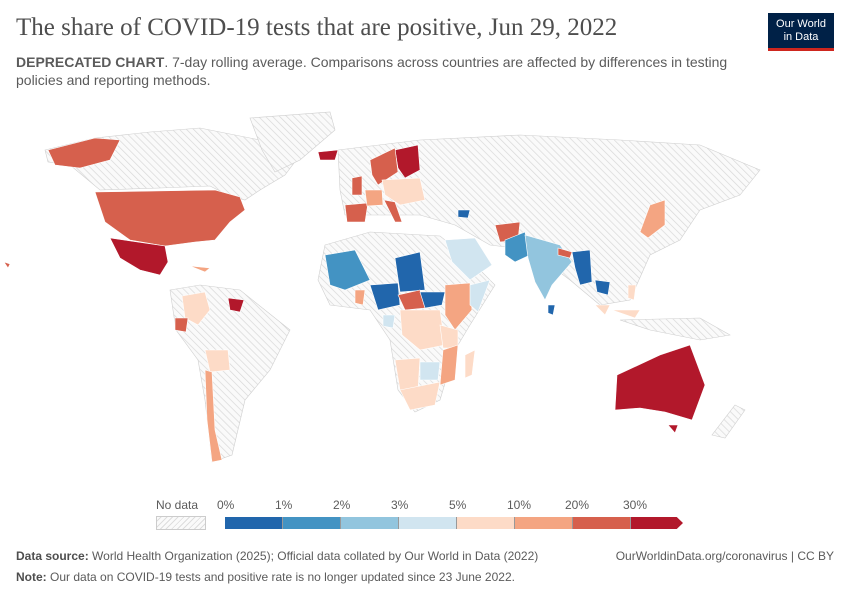 The width and height of the screenshot is (850, 600). I want to click on region-new-zealand, so click(728, 421).